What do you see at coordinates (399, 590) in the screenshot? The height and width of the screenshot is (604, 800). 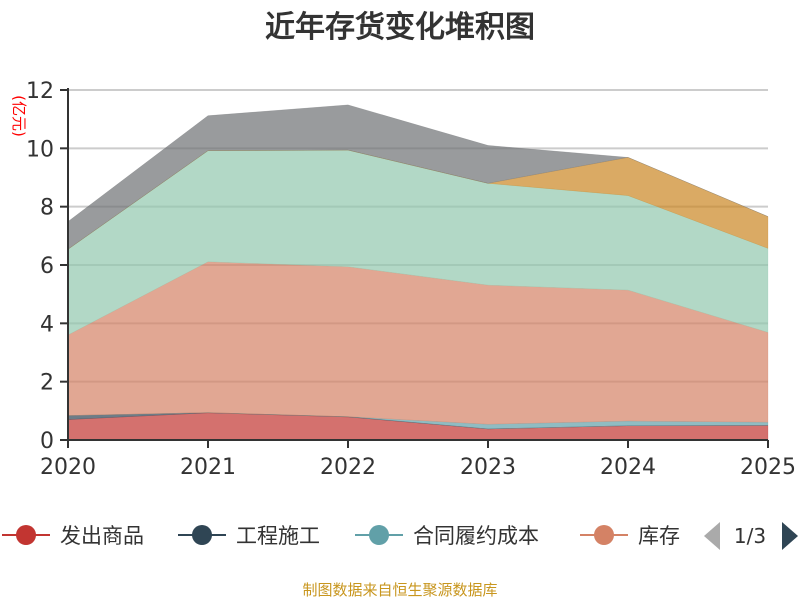 I see `data-source-footer: 制图数据来自恒生聚源数据库` at bounding box center [399, 590].